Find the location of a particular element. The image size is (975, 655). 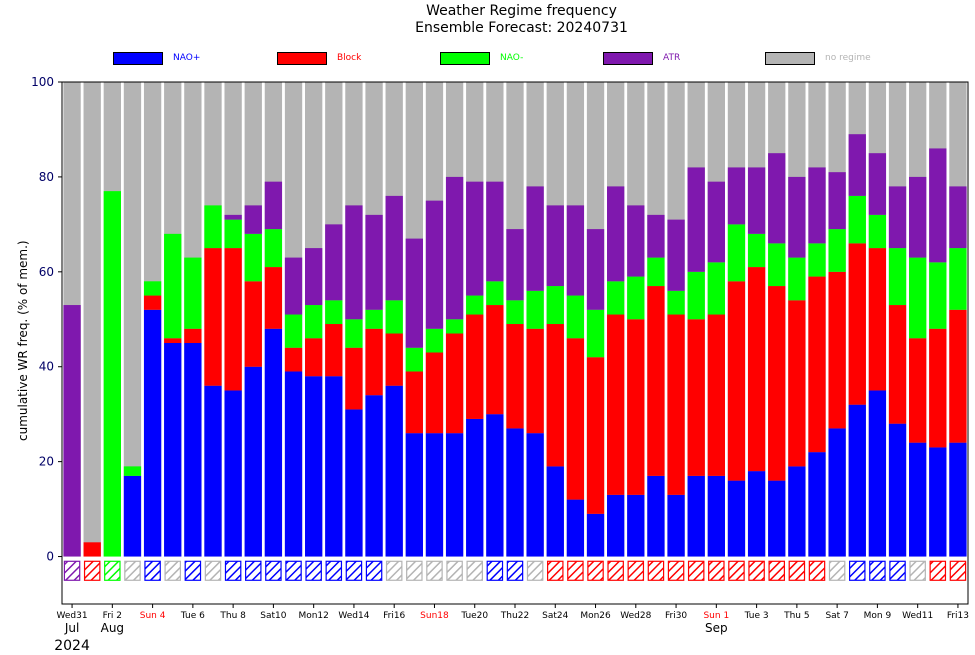

x-tick-label: Sun 4 is located at coordinates (153, 616).